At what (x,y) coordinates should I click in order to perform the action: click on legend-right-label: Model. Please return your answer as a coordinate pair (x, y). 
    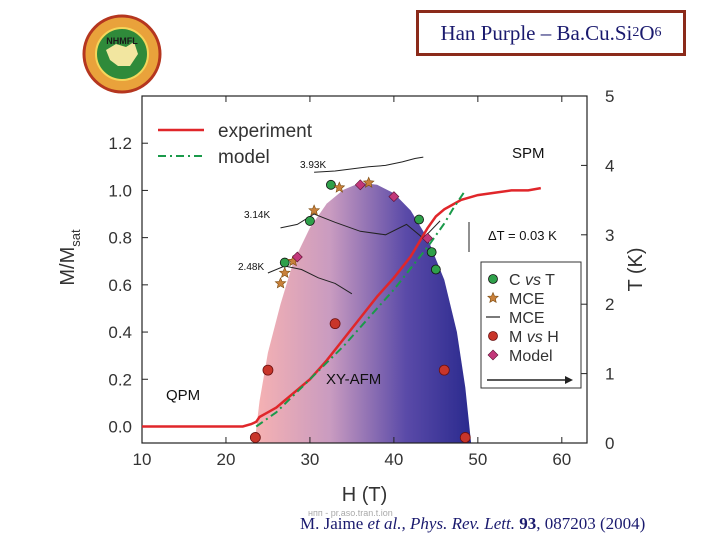
    Looking at the image, I should click on (531, 356).